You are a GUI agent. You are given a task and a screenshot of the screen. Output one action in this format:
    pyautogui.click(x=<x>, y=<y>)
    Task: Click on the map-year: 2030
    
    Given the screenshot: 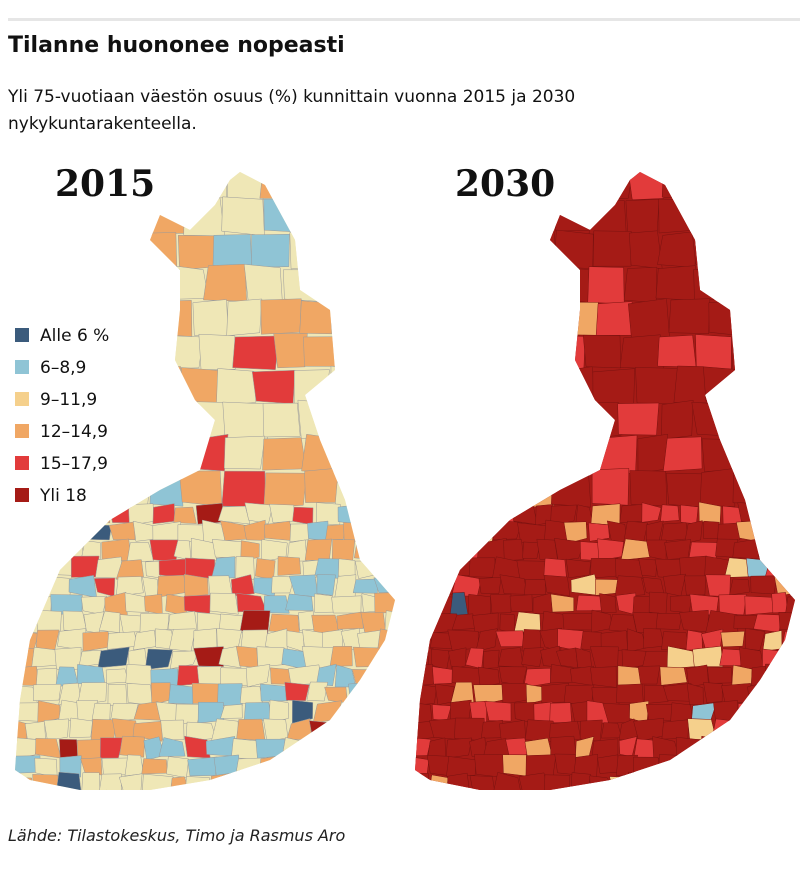 What is the action you would take?
    pyautogui.click(x=505, y=184)
    